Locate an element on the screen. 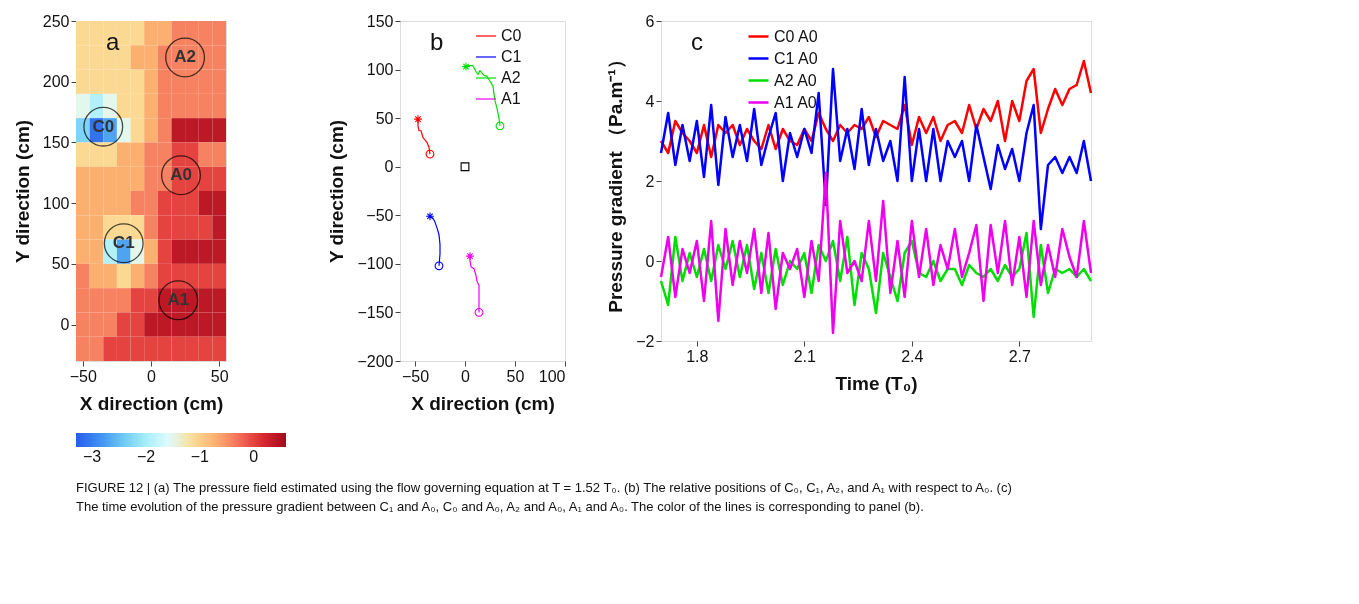  y-tick-label: 2 is located at coordinates (650, 181).